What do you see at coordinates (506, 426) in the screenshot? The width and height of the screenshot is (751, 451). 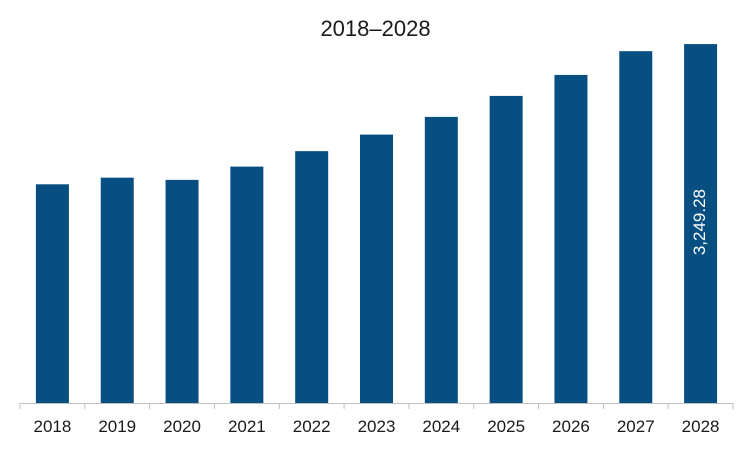 I see `x-tick-label-2025: 2025` at bounding box center [506, 426].